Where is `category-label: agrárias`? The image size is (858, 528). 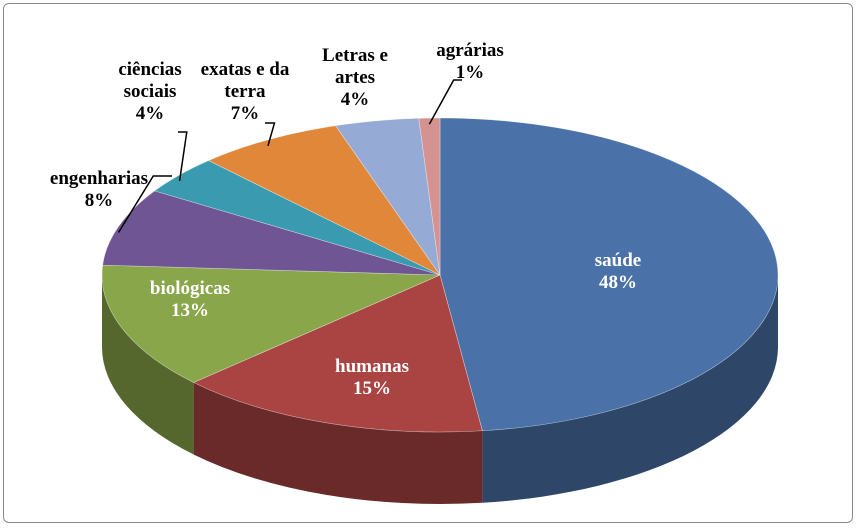 category-label: agrárias is located at coordinates (470, 50).